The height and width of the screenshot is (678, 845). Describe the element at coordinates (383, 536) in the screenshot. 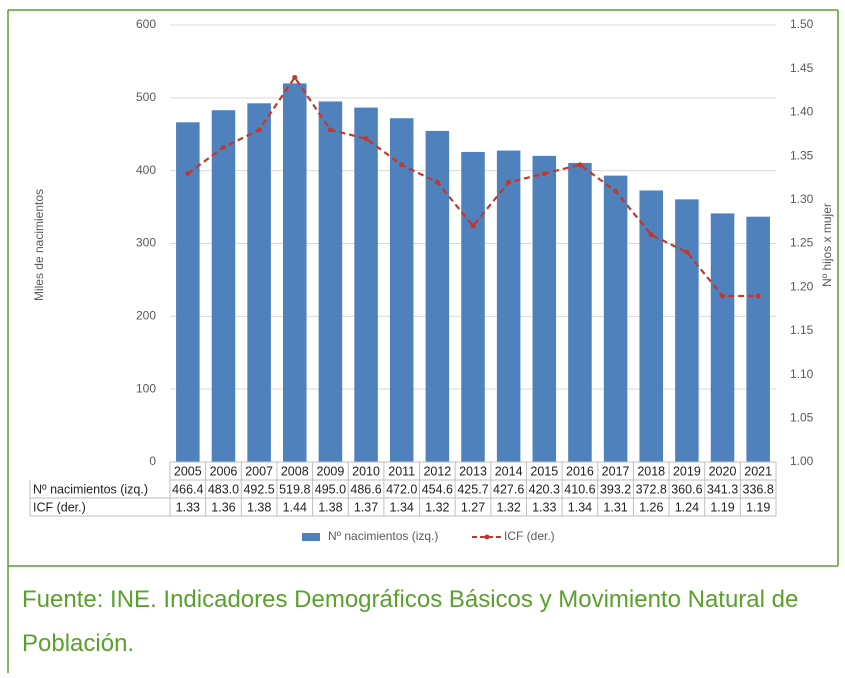

I see `legend-label: Nº nacimientos (izq.)` at that location.